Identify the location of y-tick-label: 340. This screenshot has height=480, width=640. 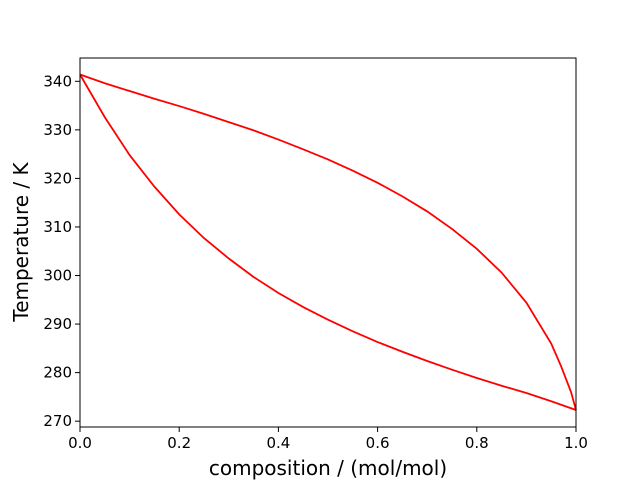
(57, 81).